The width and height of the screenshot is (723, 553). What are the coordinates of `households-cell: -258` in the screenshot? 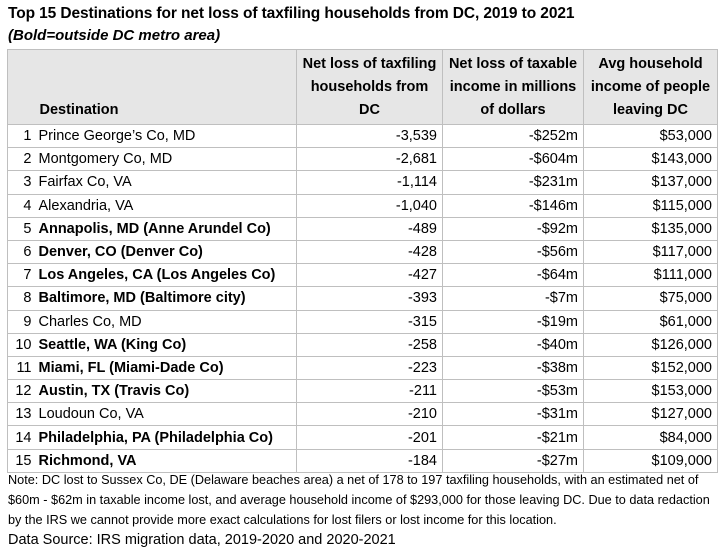 It's located at (369, 344).